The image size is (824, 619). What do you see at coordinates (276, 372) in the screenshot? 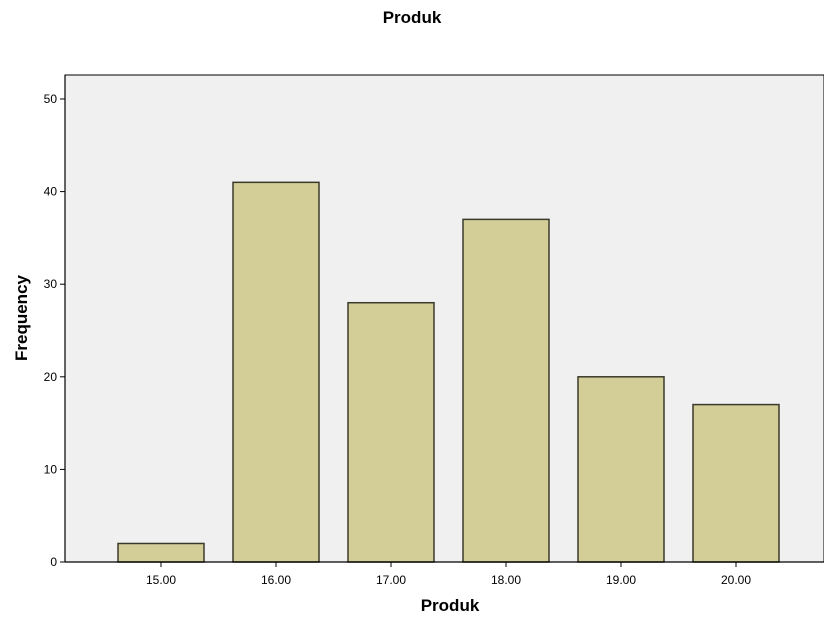
I see `bar-16.00` at bounding box center [276, 372].